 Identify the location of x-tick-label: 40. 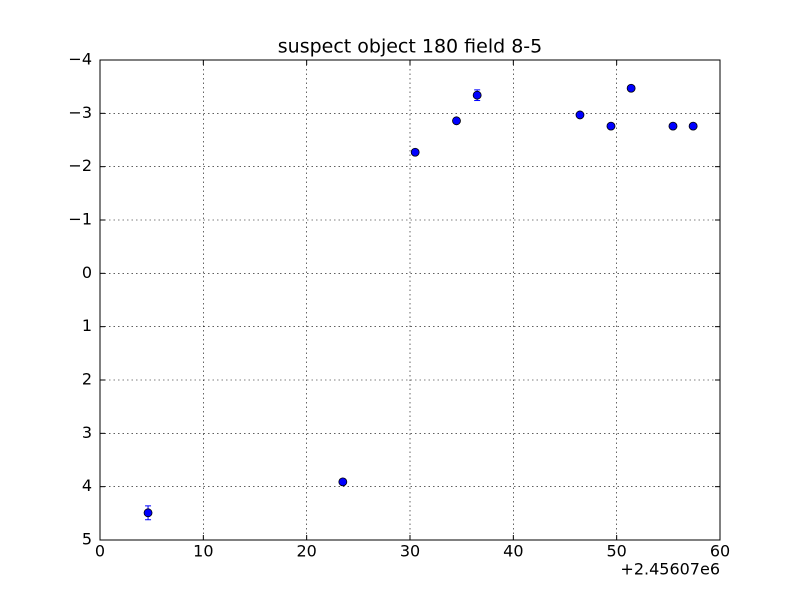
(513, 551).